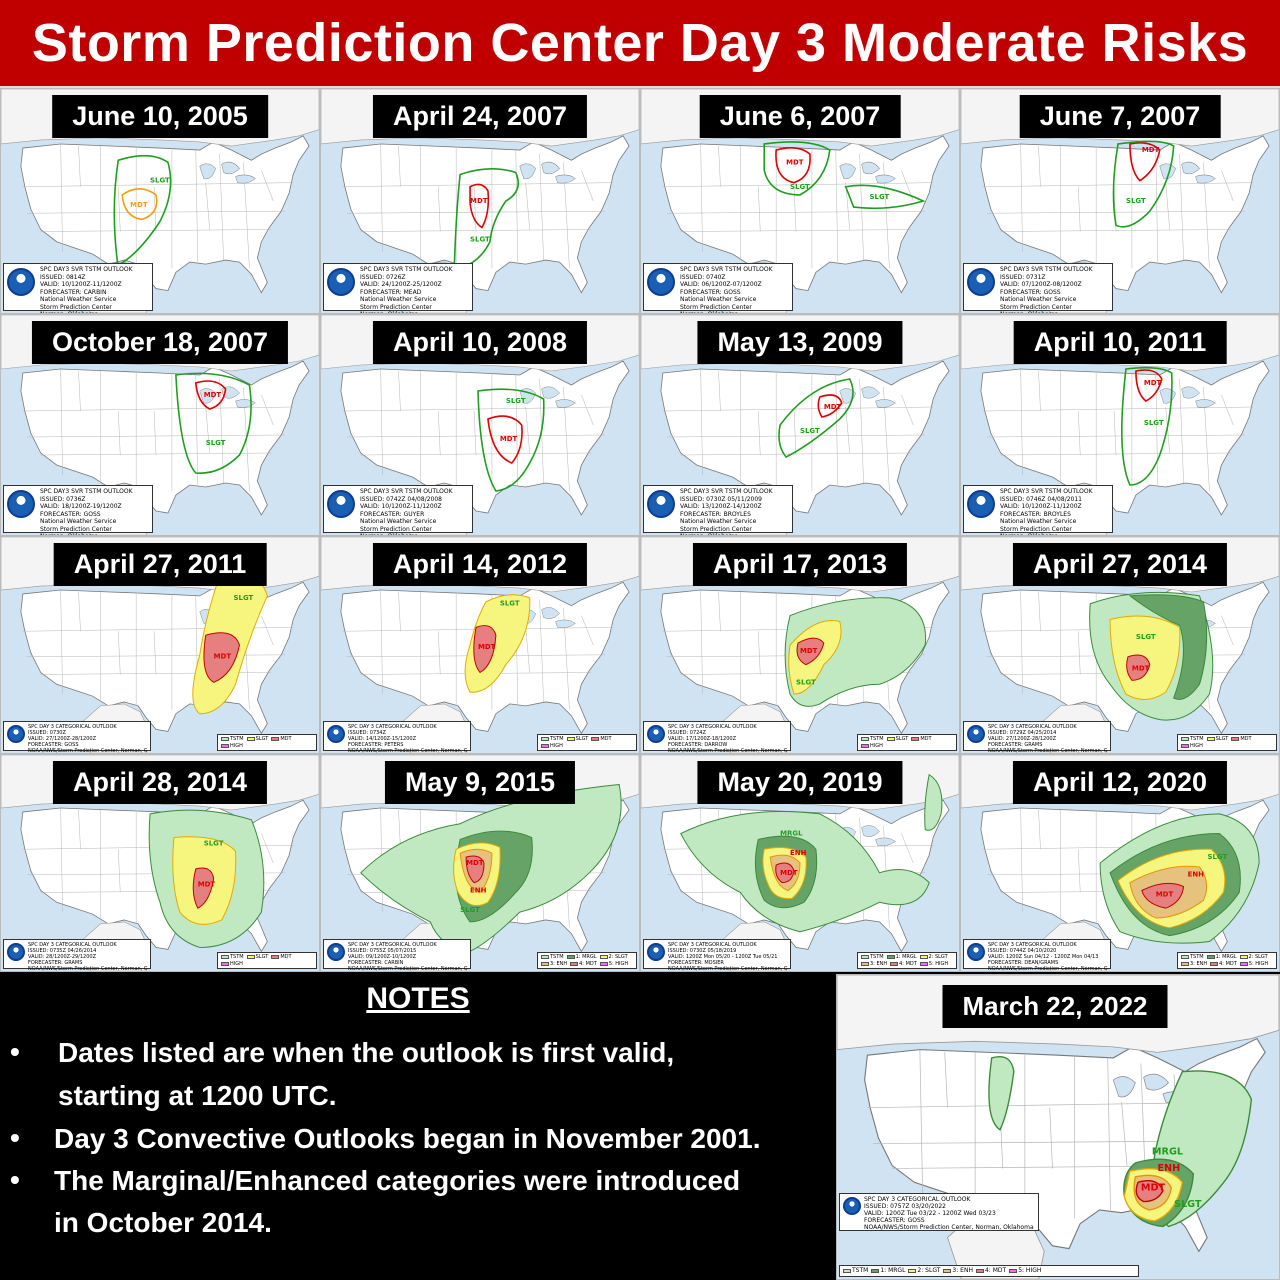 This screenshot has height=1280, width=1280. I want to click on info-line: FORECASTER: GOSS, so click(1030, 292).